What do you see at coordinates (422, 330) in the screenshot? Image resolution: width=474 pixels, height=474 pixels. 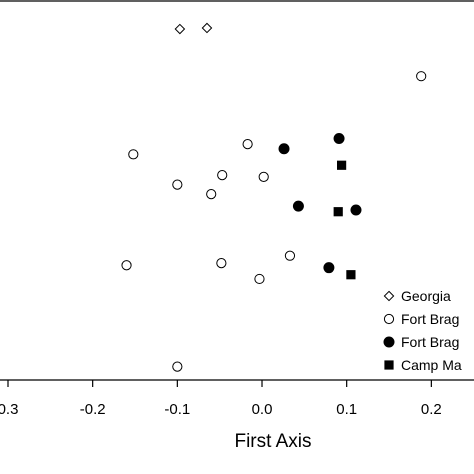 I see `legend: Georgia Fort Brag Fort Brag Camp Ma` at bounding box center [422, 330].